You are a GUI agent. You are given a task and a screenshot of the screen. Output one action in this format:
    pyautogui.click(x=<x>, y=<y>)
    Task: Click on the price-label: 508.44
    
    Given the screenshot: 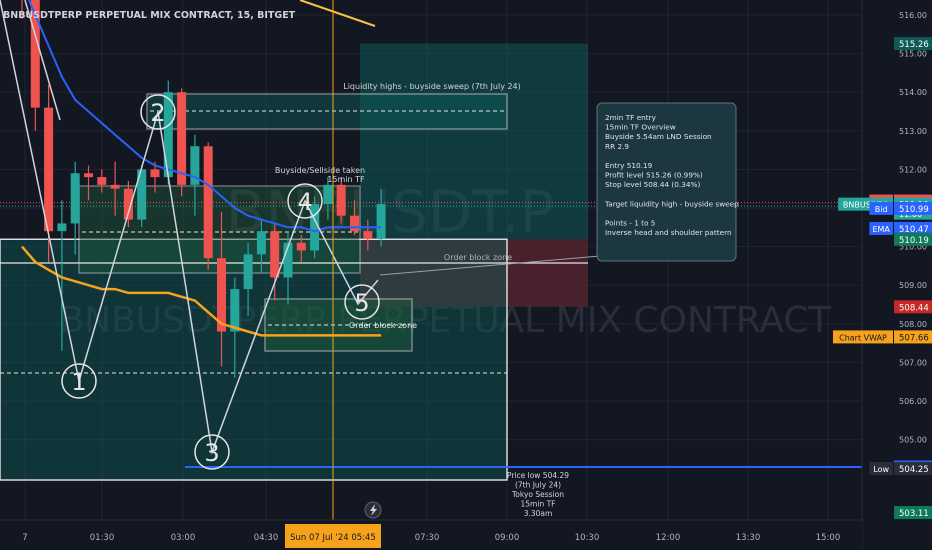 What is the action you would take?
    pyautogui.click(x=913, y=307)
    